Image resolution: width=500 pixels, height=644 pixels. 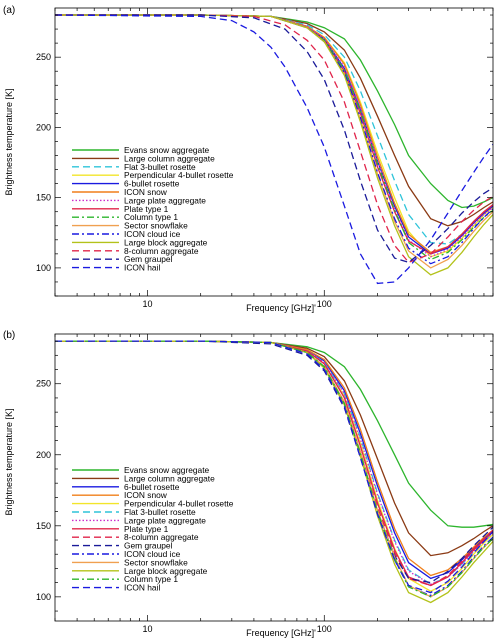 What do you see at coordinates (9, 10) in the screenshot?
I see `panel-a-label: (a)` at bounding box center [9, 10].